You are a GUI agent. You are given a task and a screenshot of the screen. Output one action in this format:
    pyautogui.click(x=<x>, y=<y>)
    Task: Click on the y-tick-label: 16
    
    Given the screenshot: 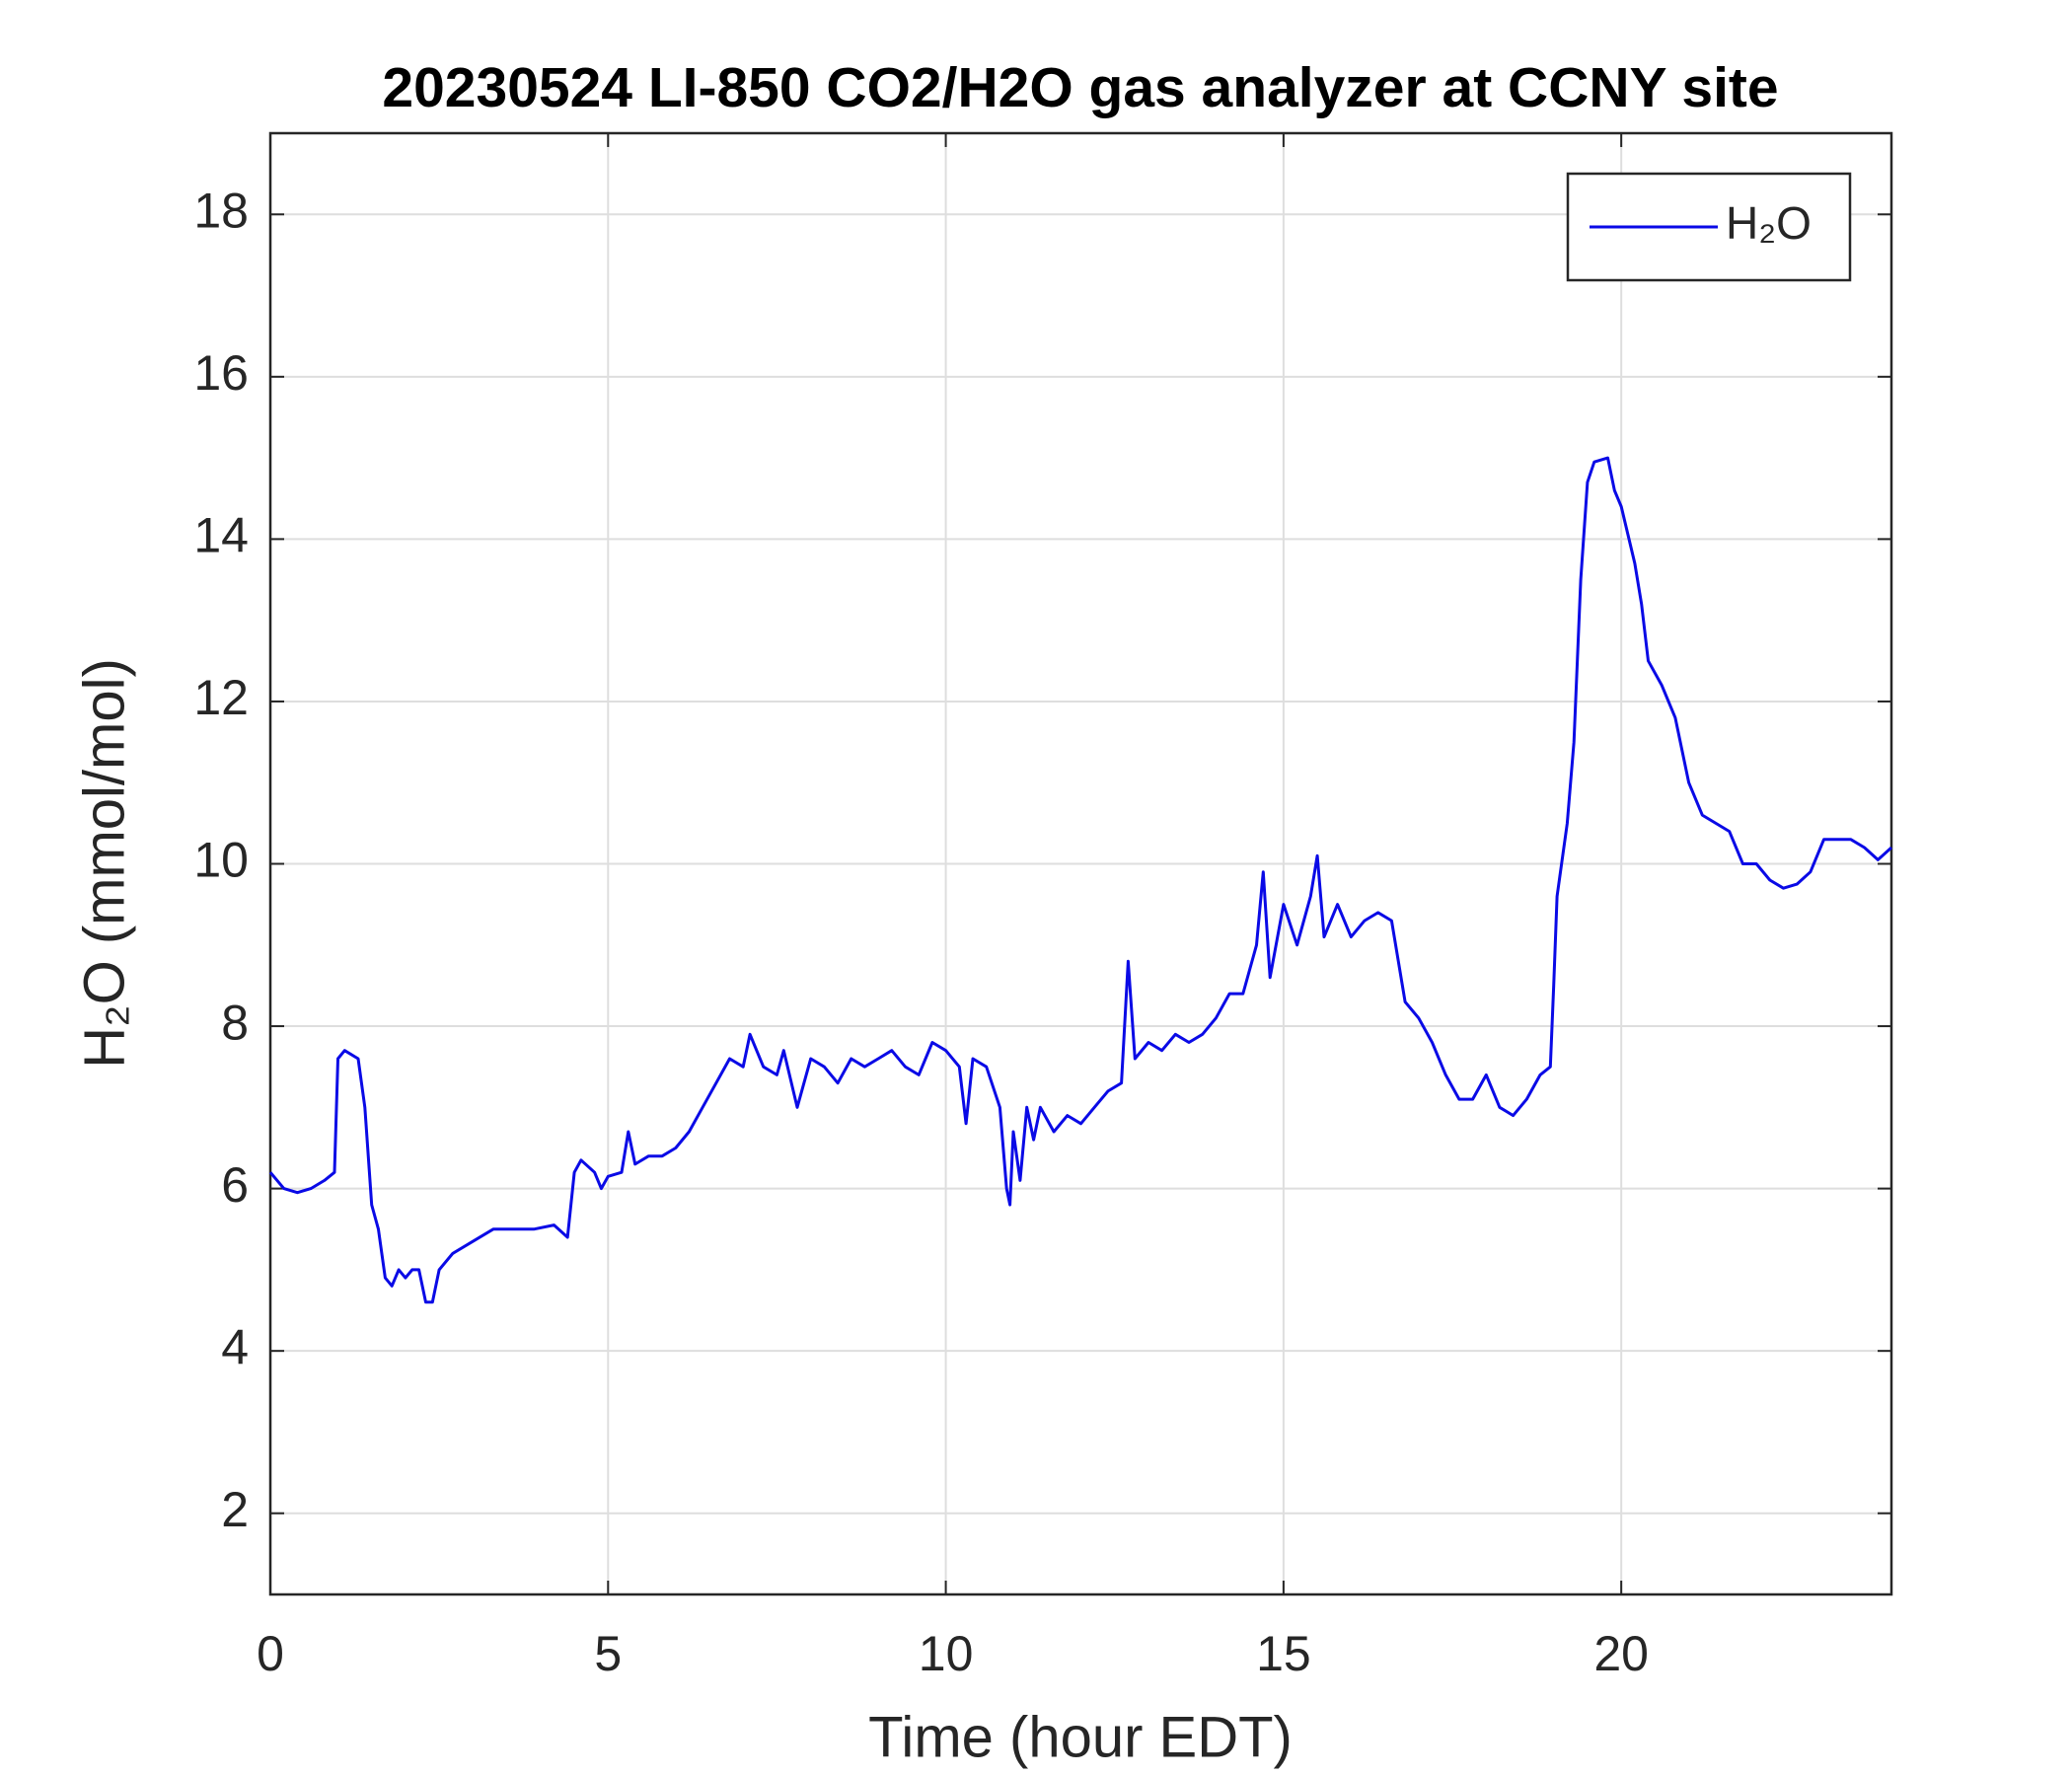 What is the action you would take?
    pyautogui.click(x=221, y=373)
    